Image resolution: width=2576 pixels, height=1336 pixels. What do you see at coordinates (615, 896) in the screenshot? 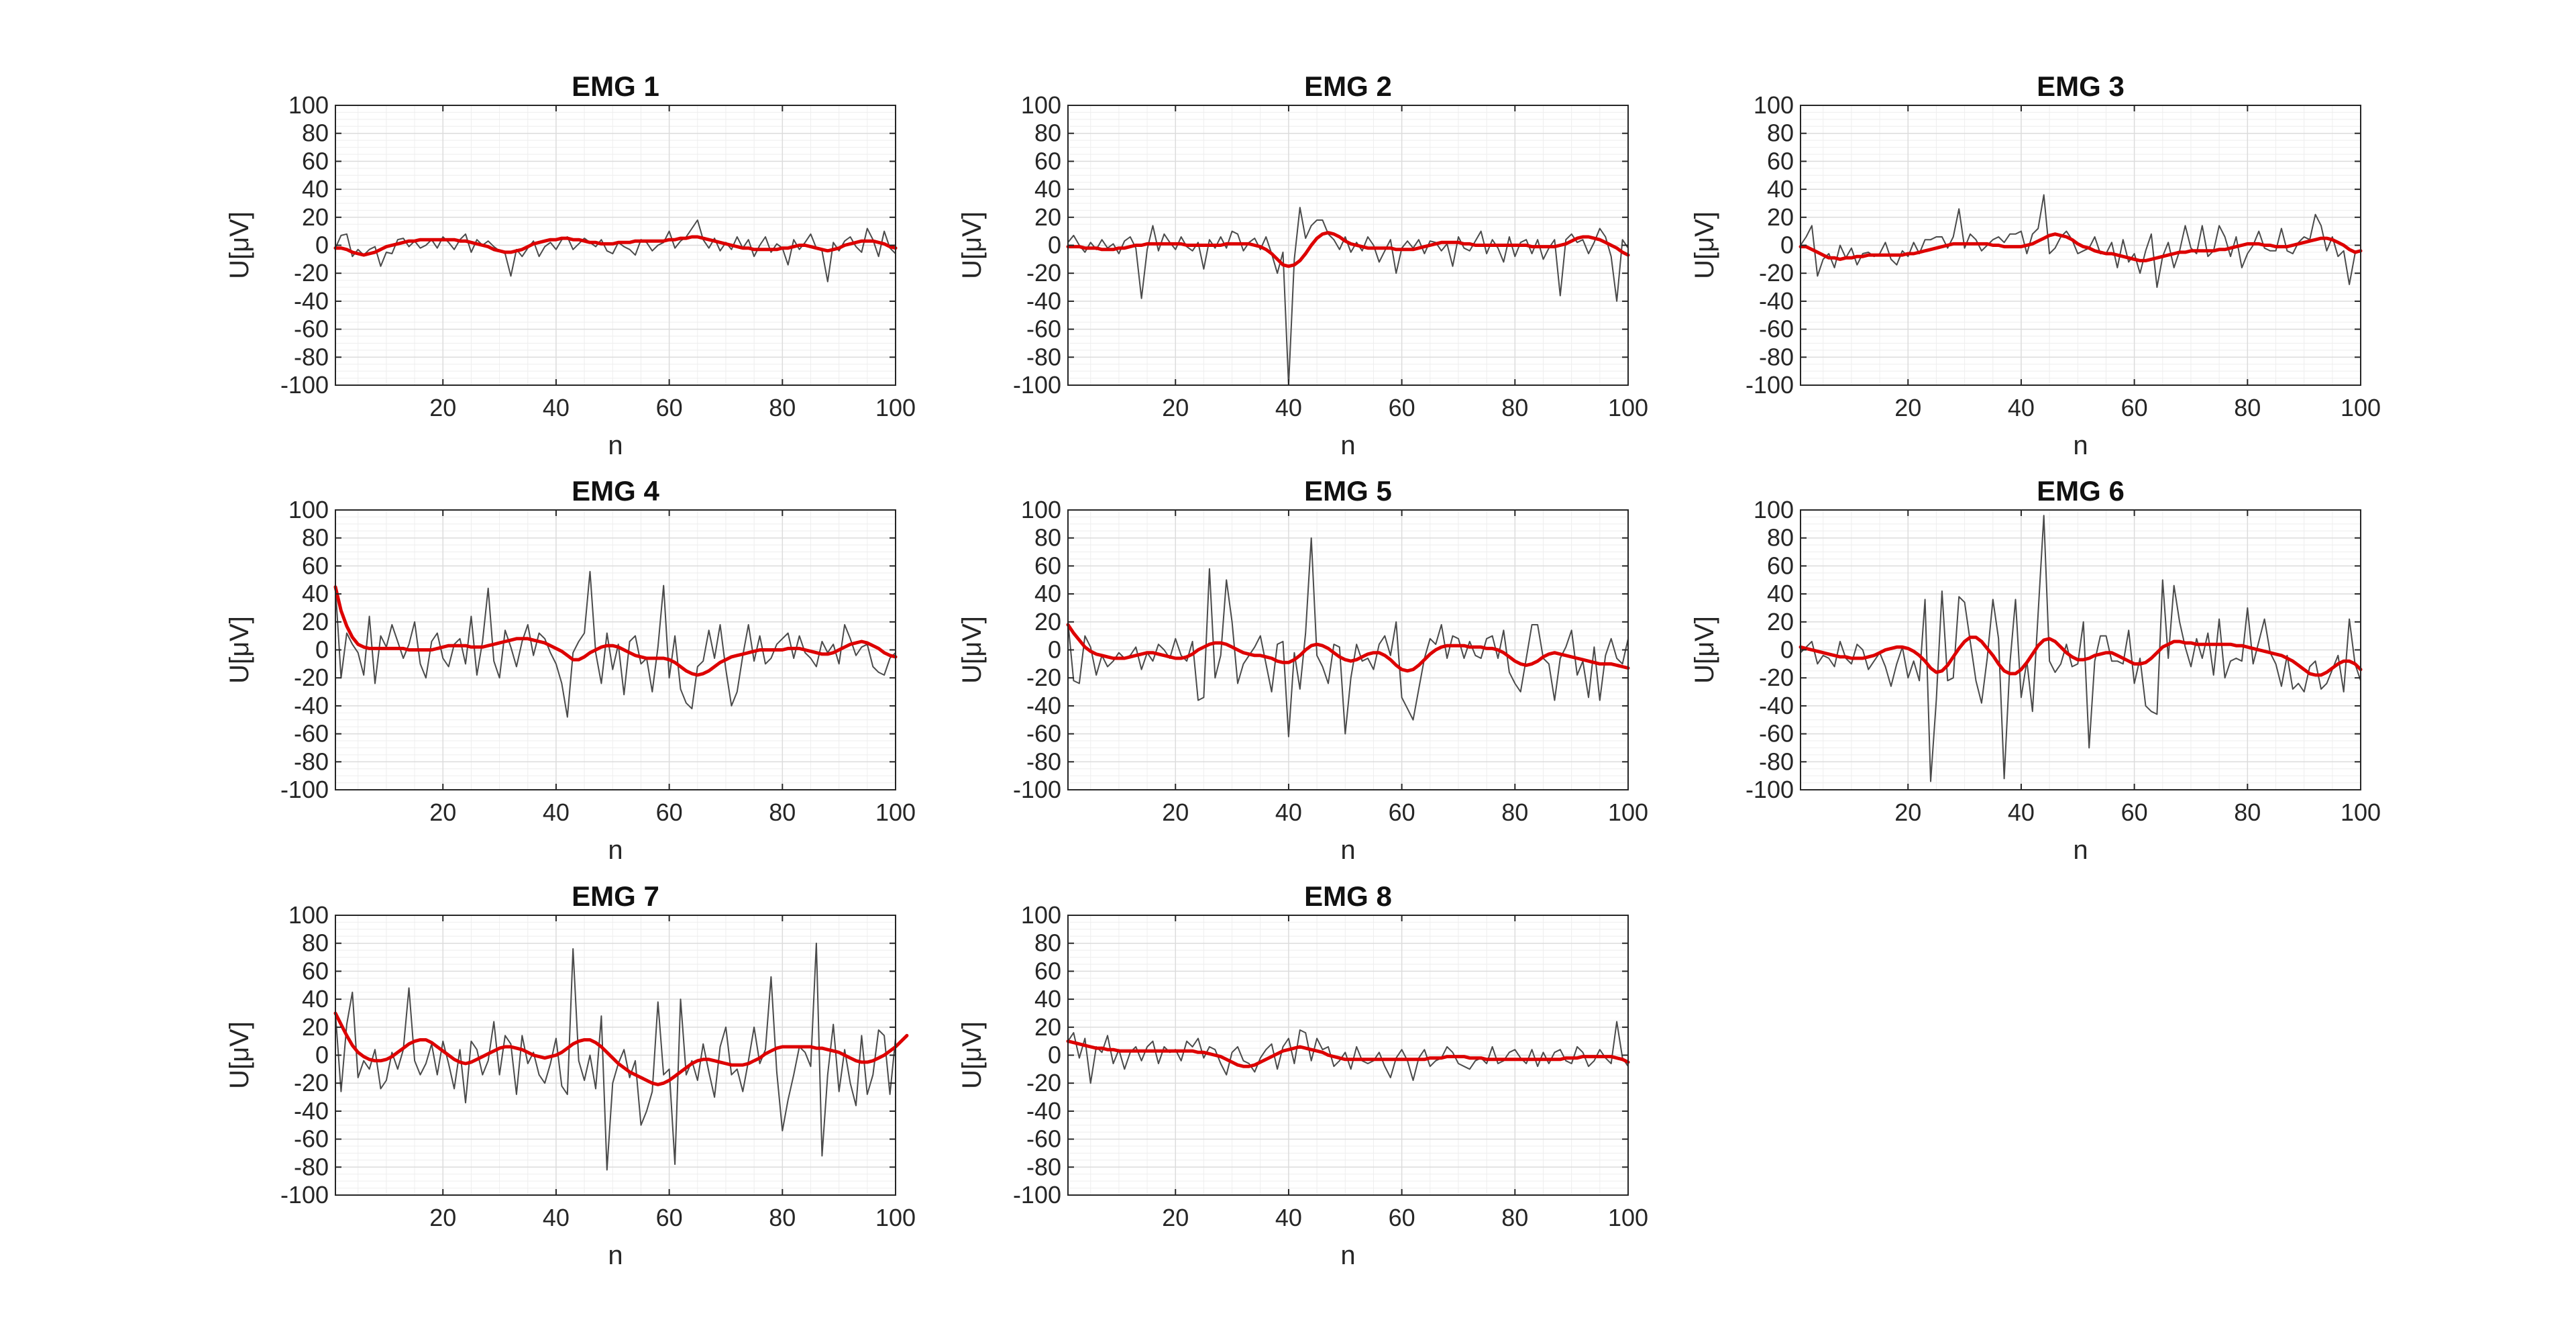
I see `subplot-title: EMG 7` at bounding box center [615, 896].